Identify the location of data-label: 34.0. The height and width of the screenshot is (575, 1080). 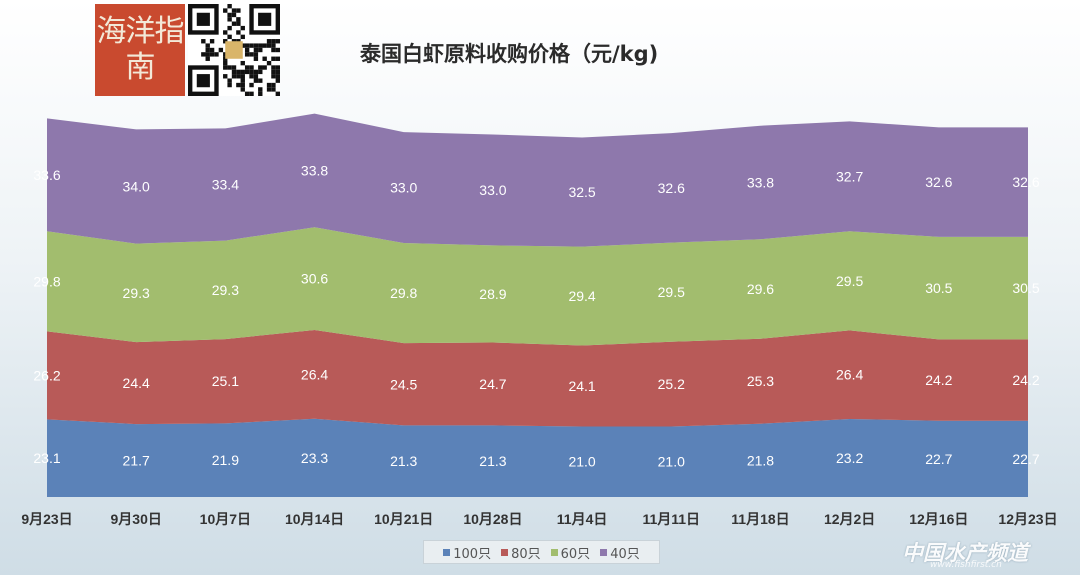
(136, 187).